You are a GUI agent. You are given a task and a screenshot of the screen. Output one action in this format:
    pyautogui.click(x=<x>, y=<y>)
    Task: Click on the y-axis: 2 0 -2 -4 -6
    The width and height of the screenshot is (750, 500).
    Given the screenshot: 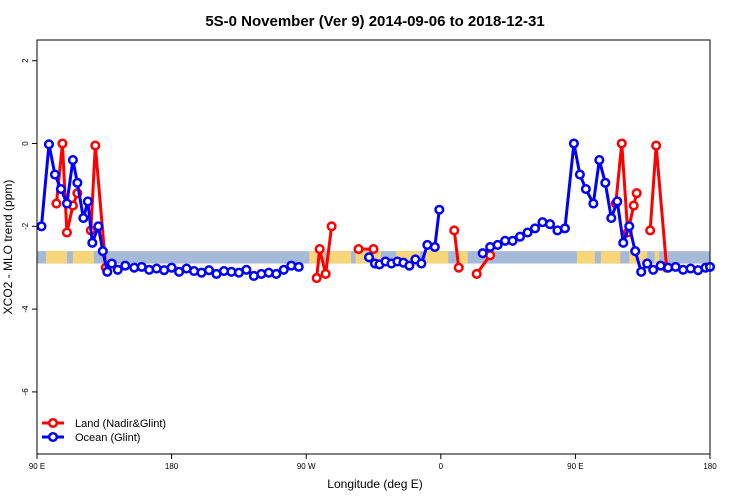 What is the action you would take?
    pyautogui.click(x=29, y=227)
    